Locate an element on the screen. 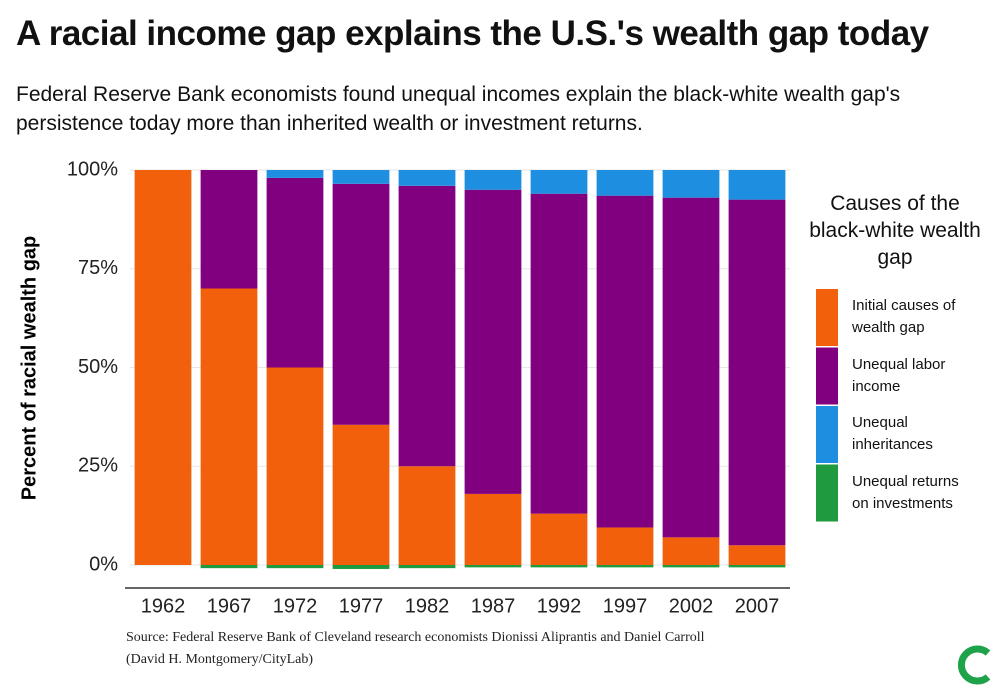 This screenshot has width=1000, height=690. y-axis-label: Percent of racial wealth gap is located at coordinates (29, 368).